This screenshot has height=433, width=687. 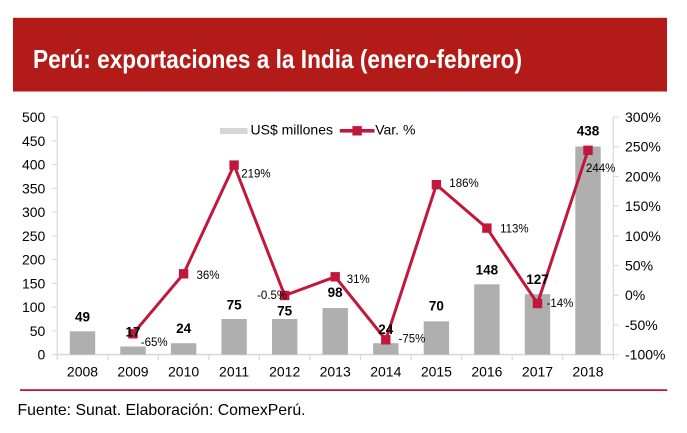 What do you see at coordinates (635, 295) in the screenshot?
I see `svg-text: 0%` at bounding box center [635, 295].